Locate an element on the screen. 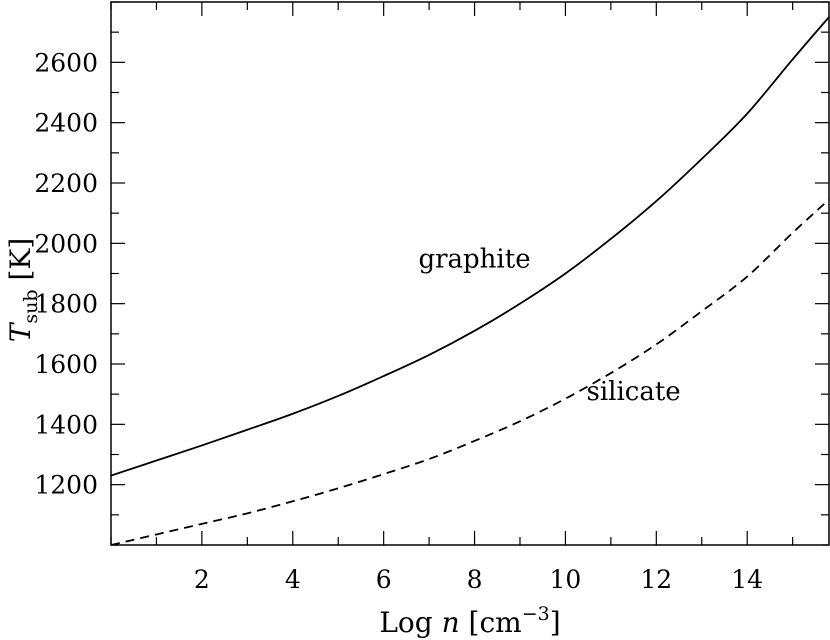  x-tick-label: 8 is located at coordinates (475, 579).